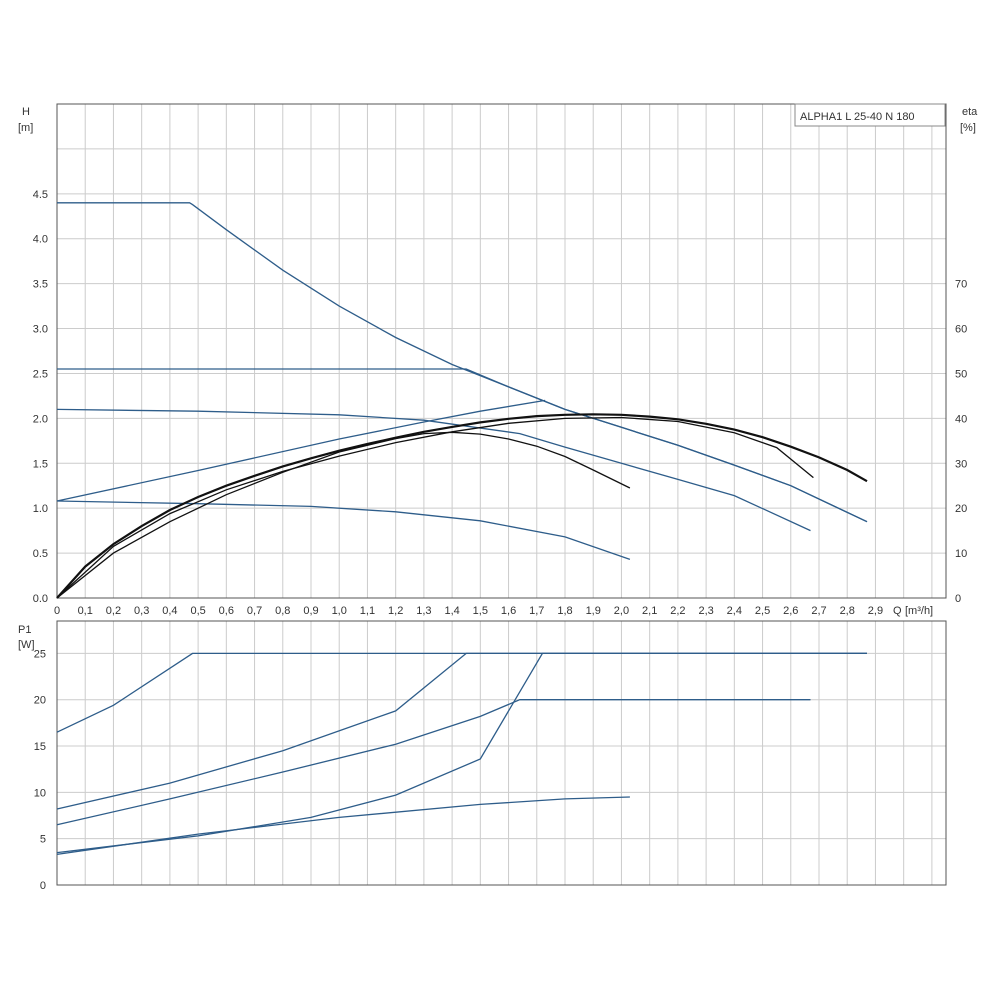 This screenshot has height=1005, width=1000. Describe the element at coordinates (40, 701) in the screenshot. I see `y-tick-label-p1: 20` at that location.